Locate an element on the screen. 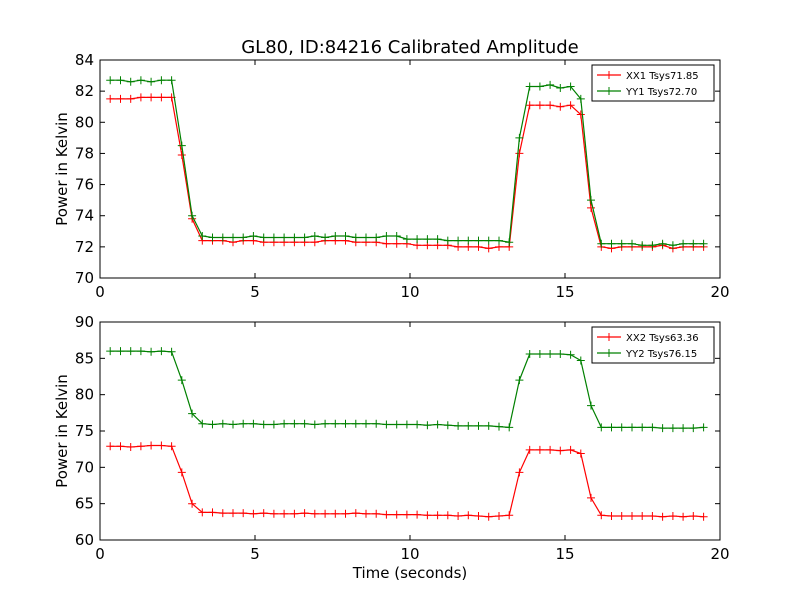 The height and width of the screenshot is (600, 800). y-tick-label: 90 is located at coordinates (84, 322).